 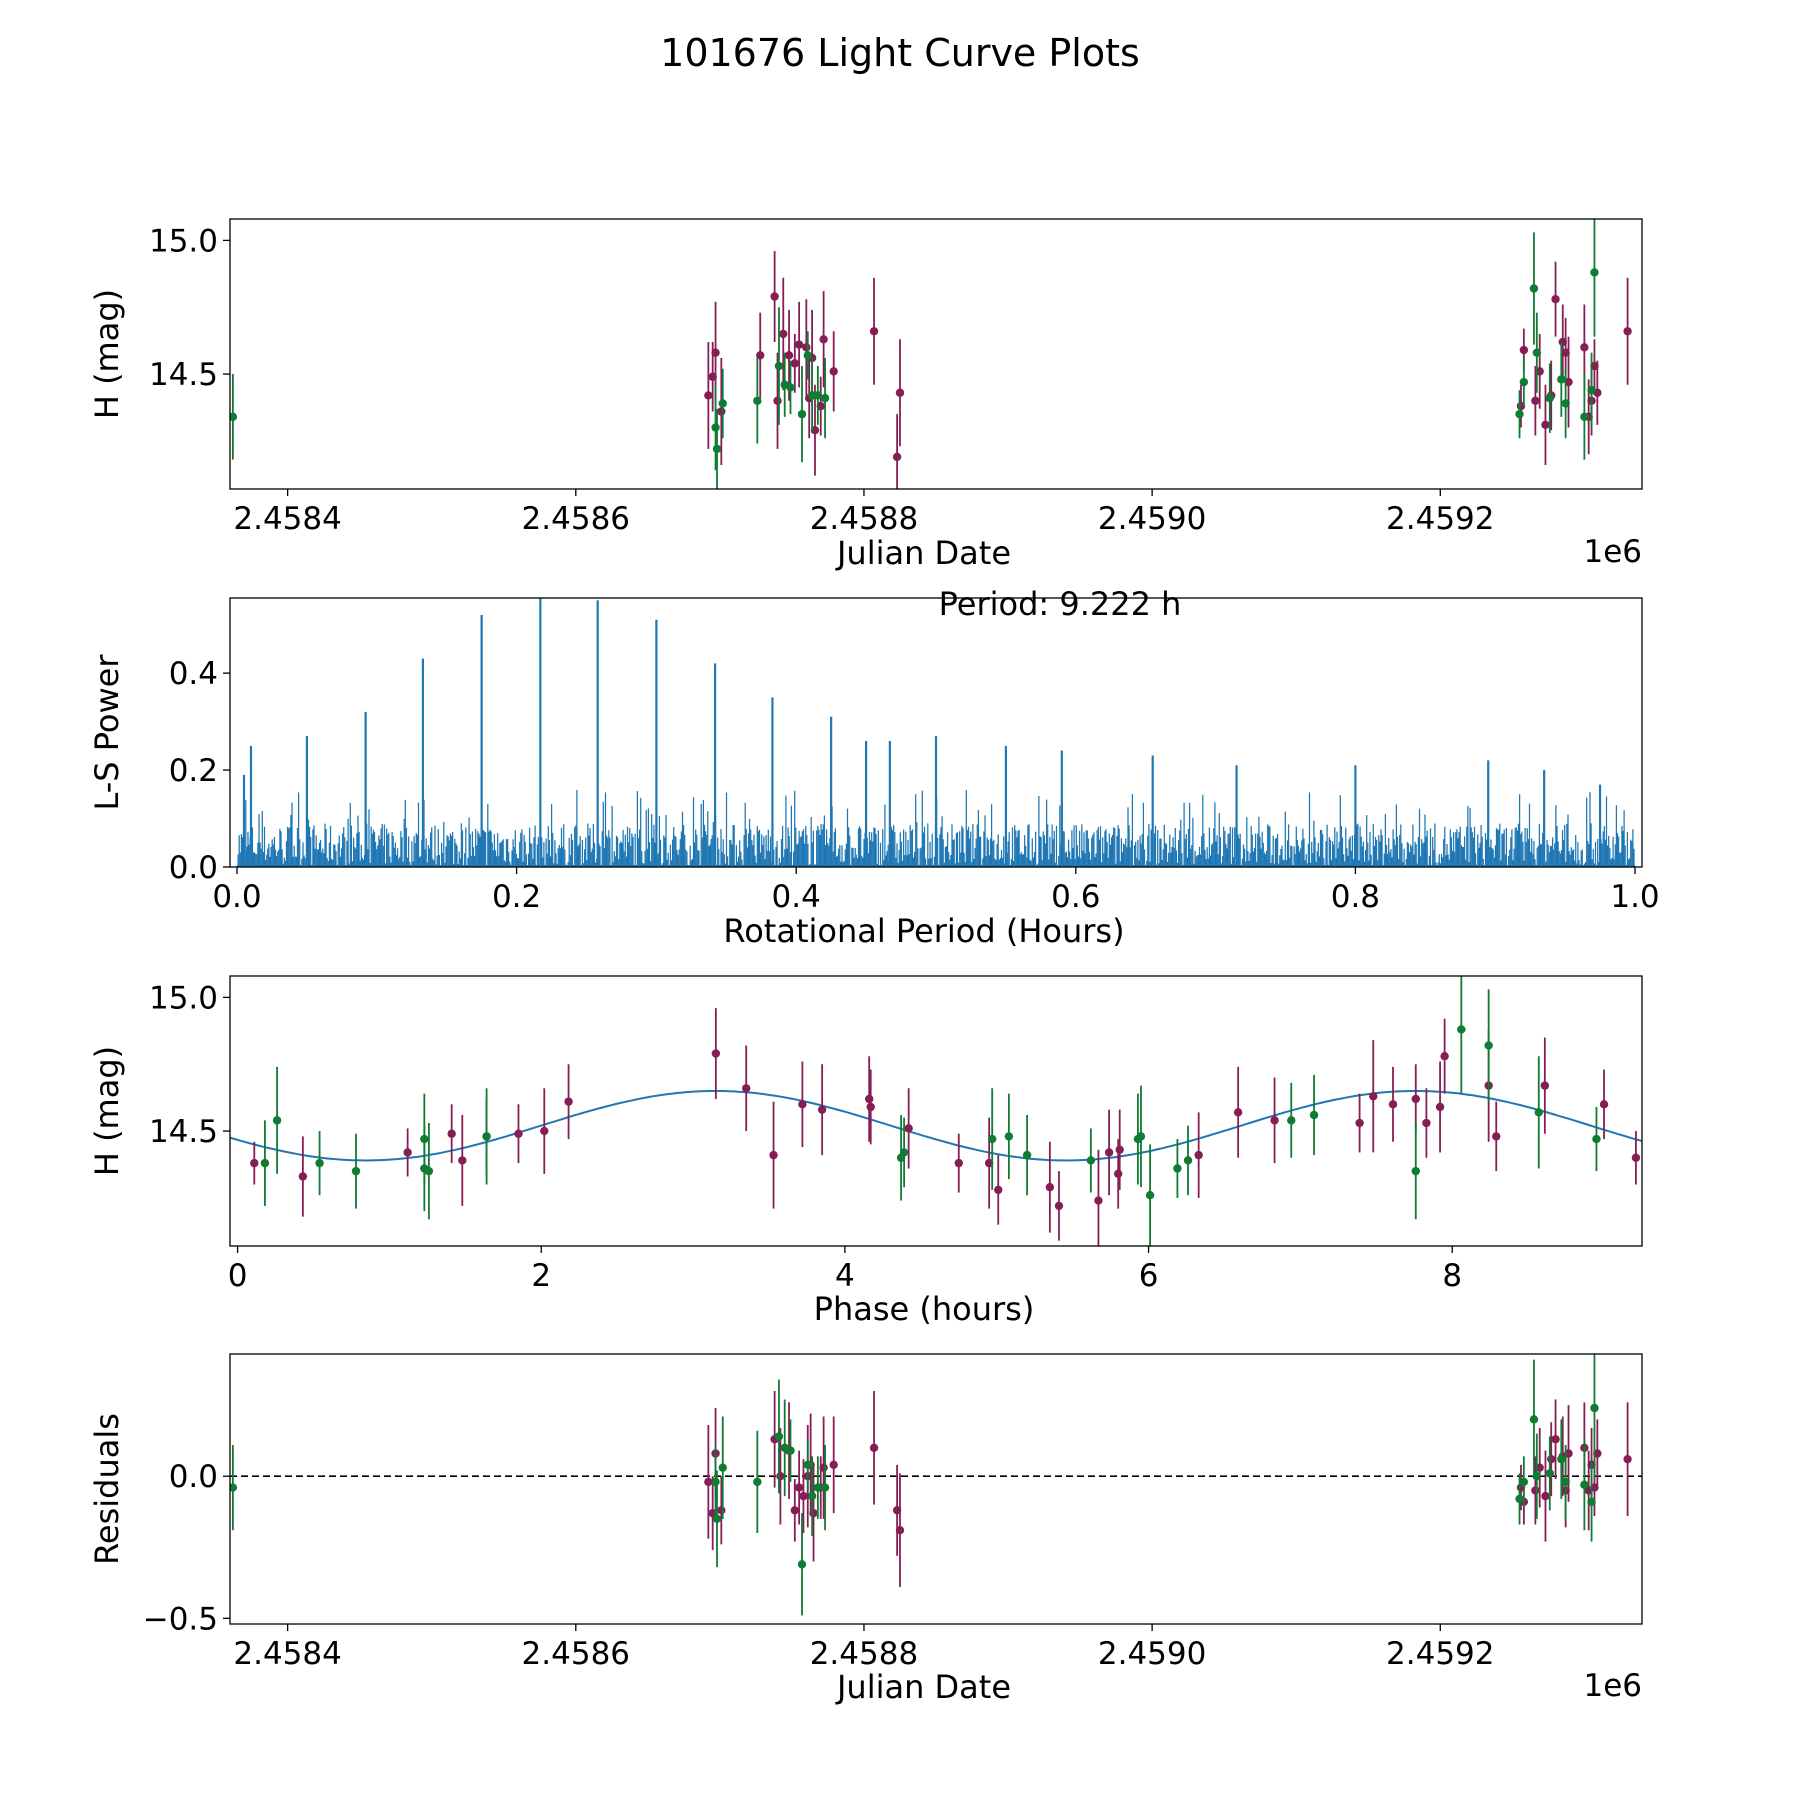 I want to click on y-axis-label: Residuals, so click(x=107, y=1489).